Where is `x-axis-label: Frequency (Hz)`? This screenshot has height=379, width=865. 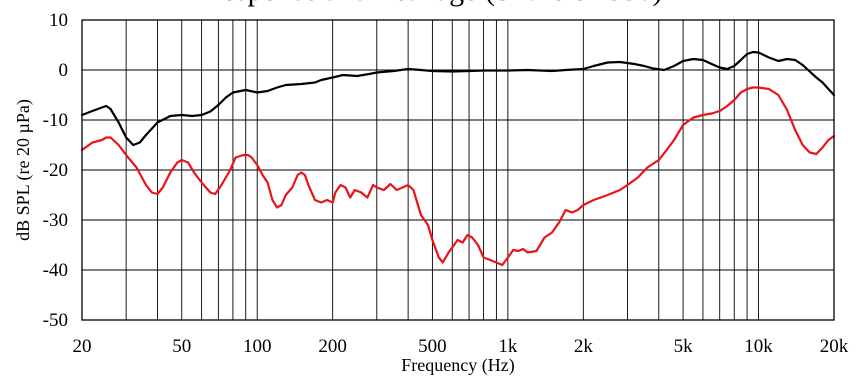
x-axis-label: Frequency (Hz) is located at coordinates (457, 365).